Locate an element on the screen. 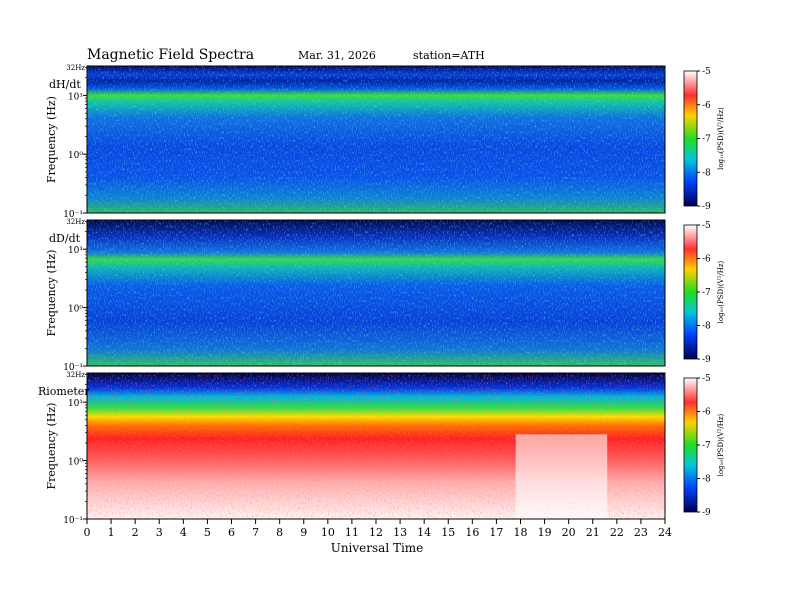  x-tick-label: 8 is located at coordinates (279, 532).